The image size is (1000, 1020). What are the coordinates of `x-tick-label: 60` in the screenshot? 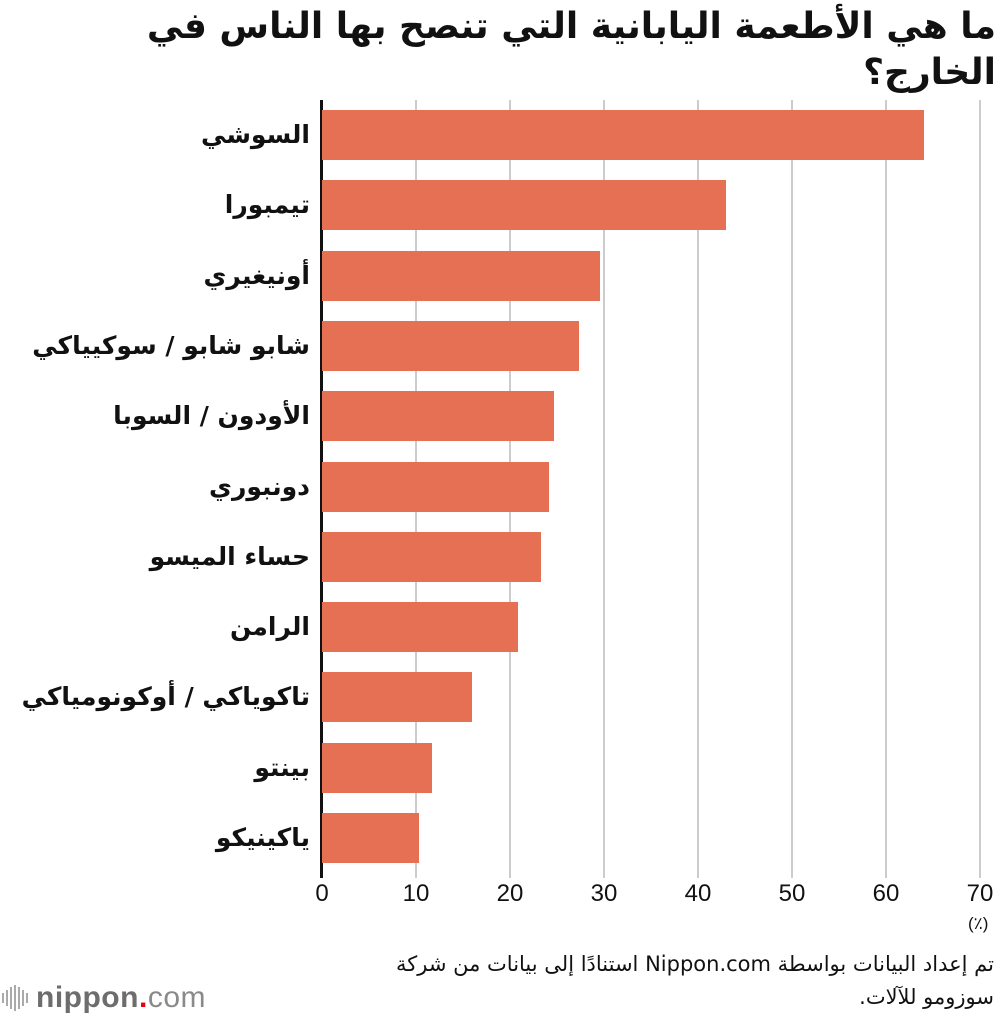 It's located at (886, 893).